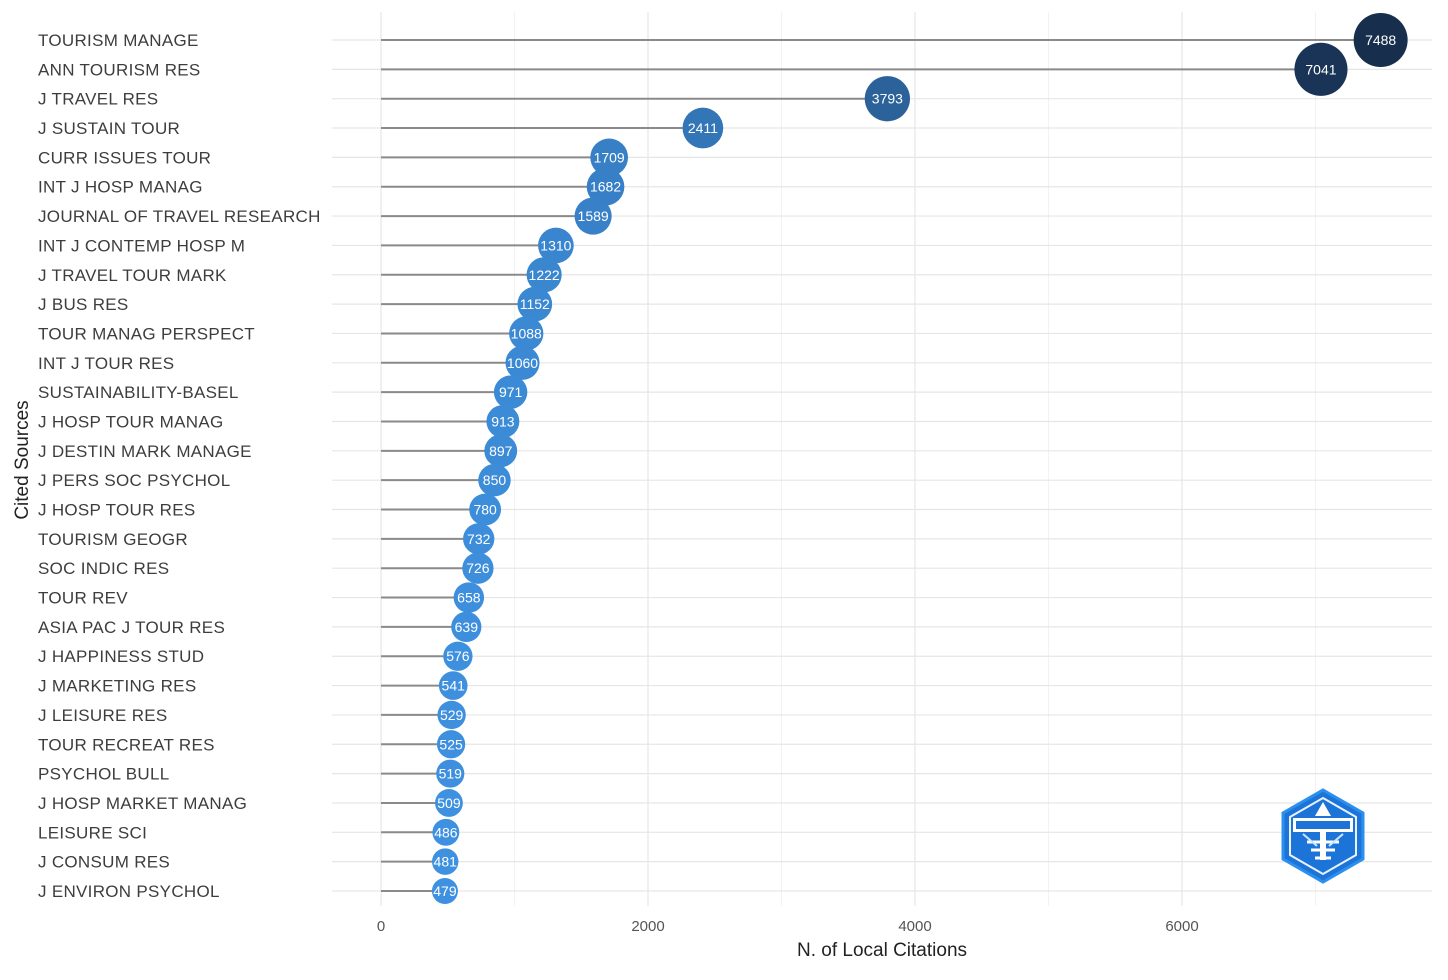  What do you see at coordinates (914, 926) in the screenshot?
I see `x-tick-label: 4000` at bounding box center [914, 926].